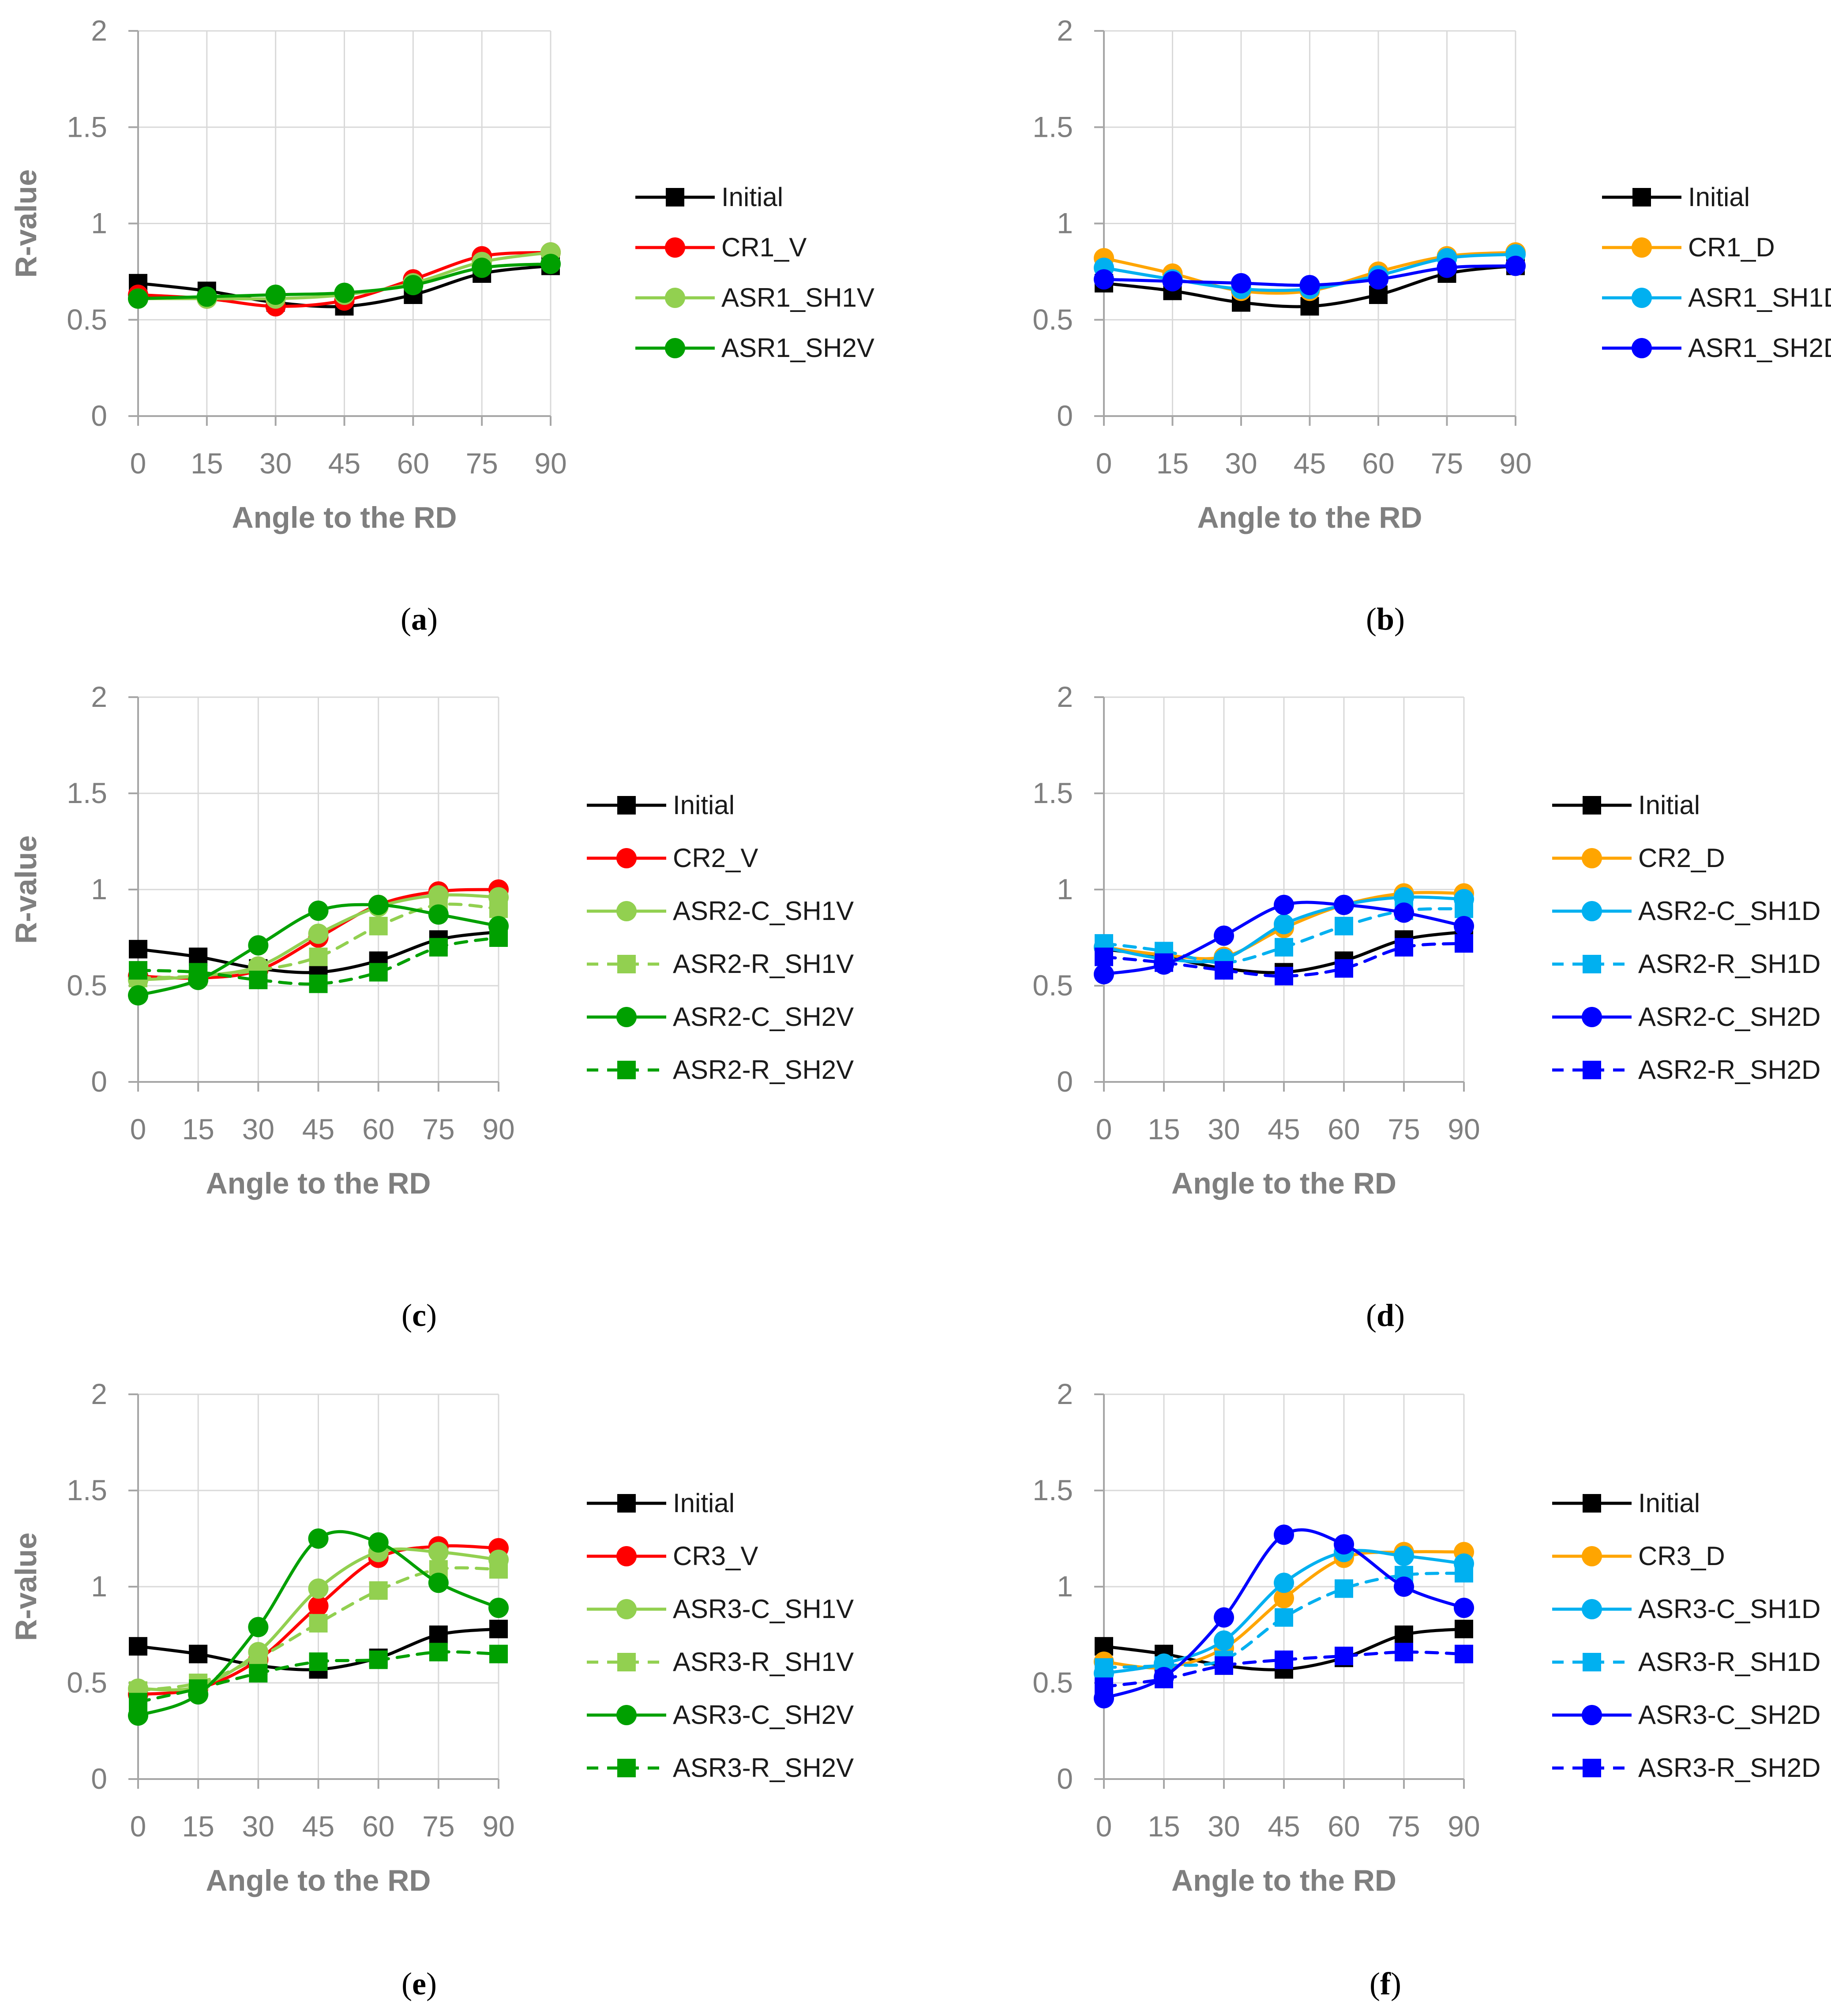 This screenshot has height=2016, width=1831. I want to click on legend-label: Initial, so click(752, 197).